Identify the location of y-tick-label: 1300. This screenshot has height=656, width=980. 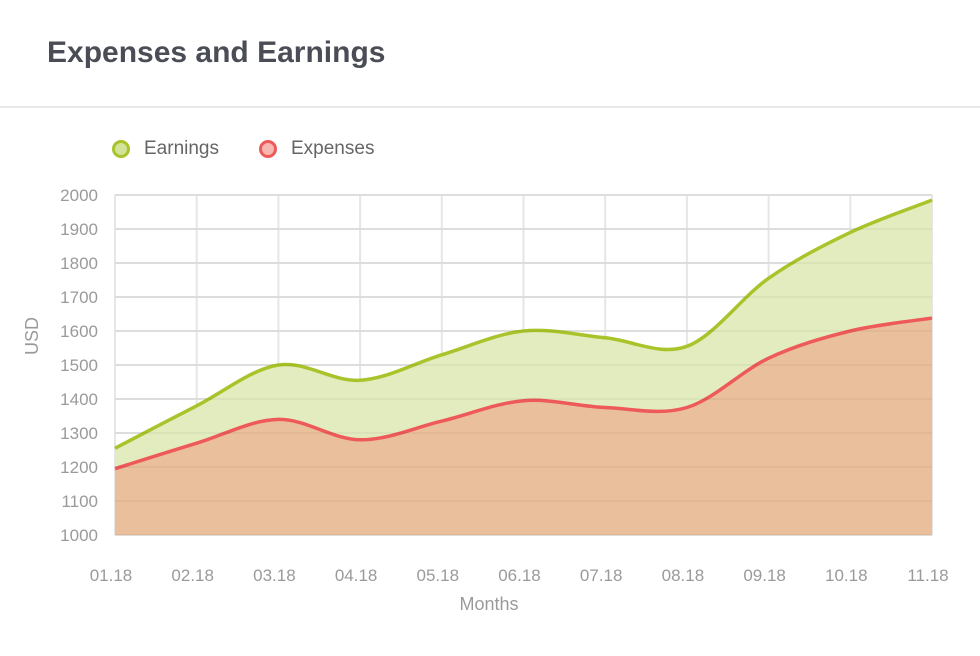
(79, 433).